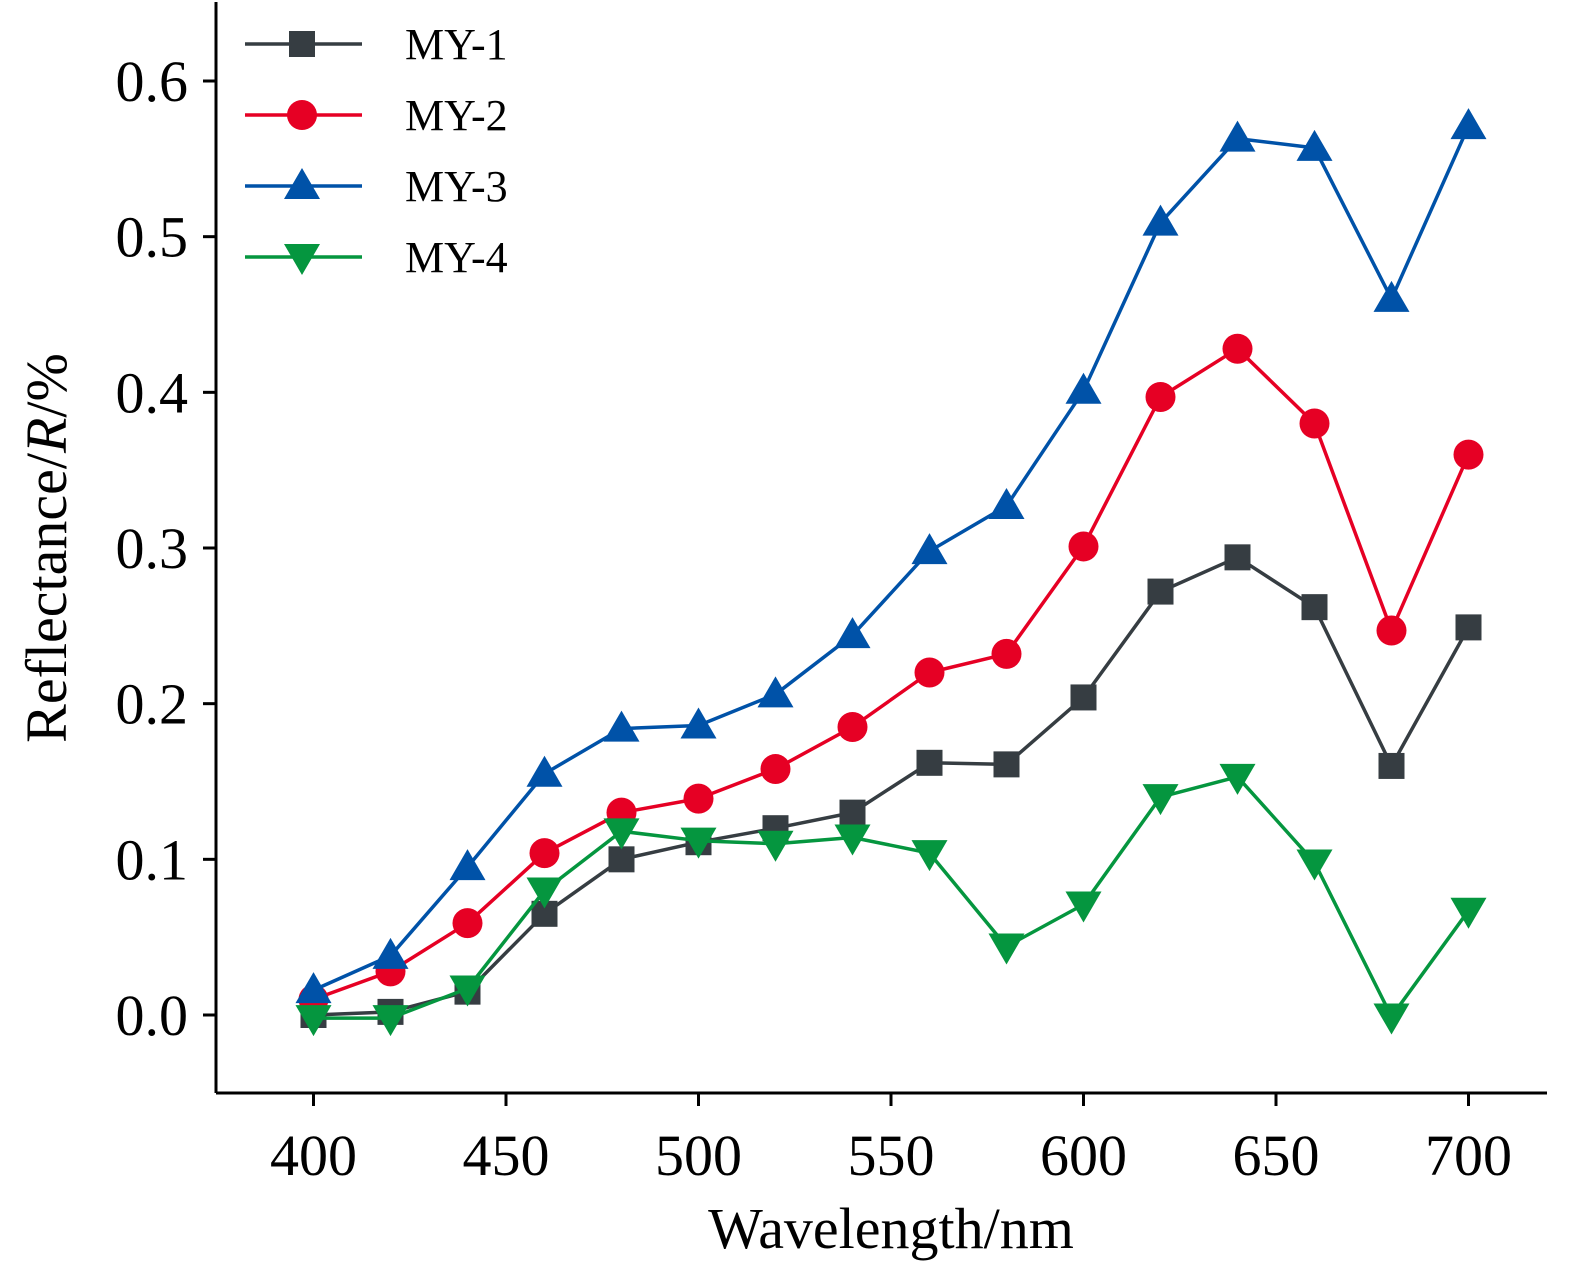  What do you see at coordinates (152, 704) in the screenshot?
I see `y-tick-label: 0.2` at bounding box center [152, 704].